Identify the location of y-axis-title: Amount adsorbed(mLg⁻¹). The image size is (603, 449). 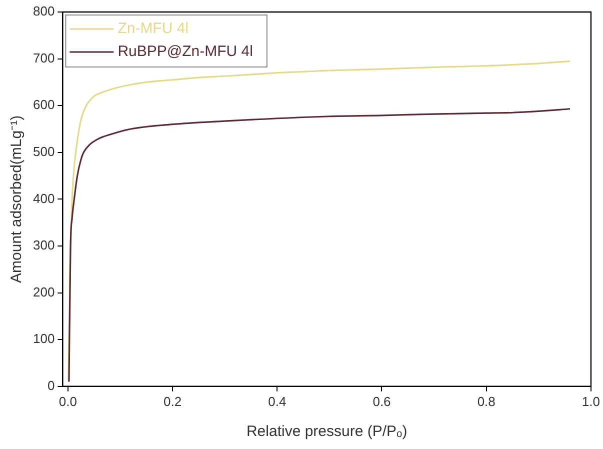
(17, 199).